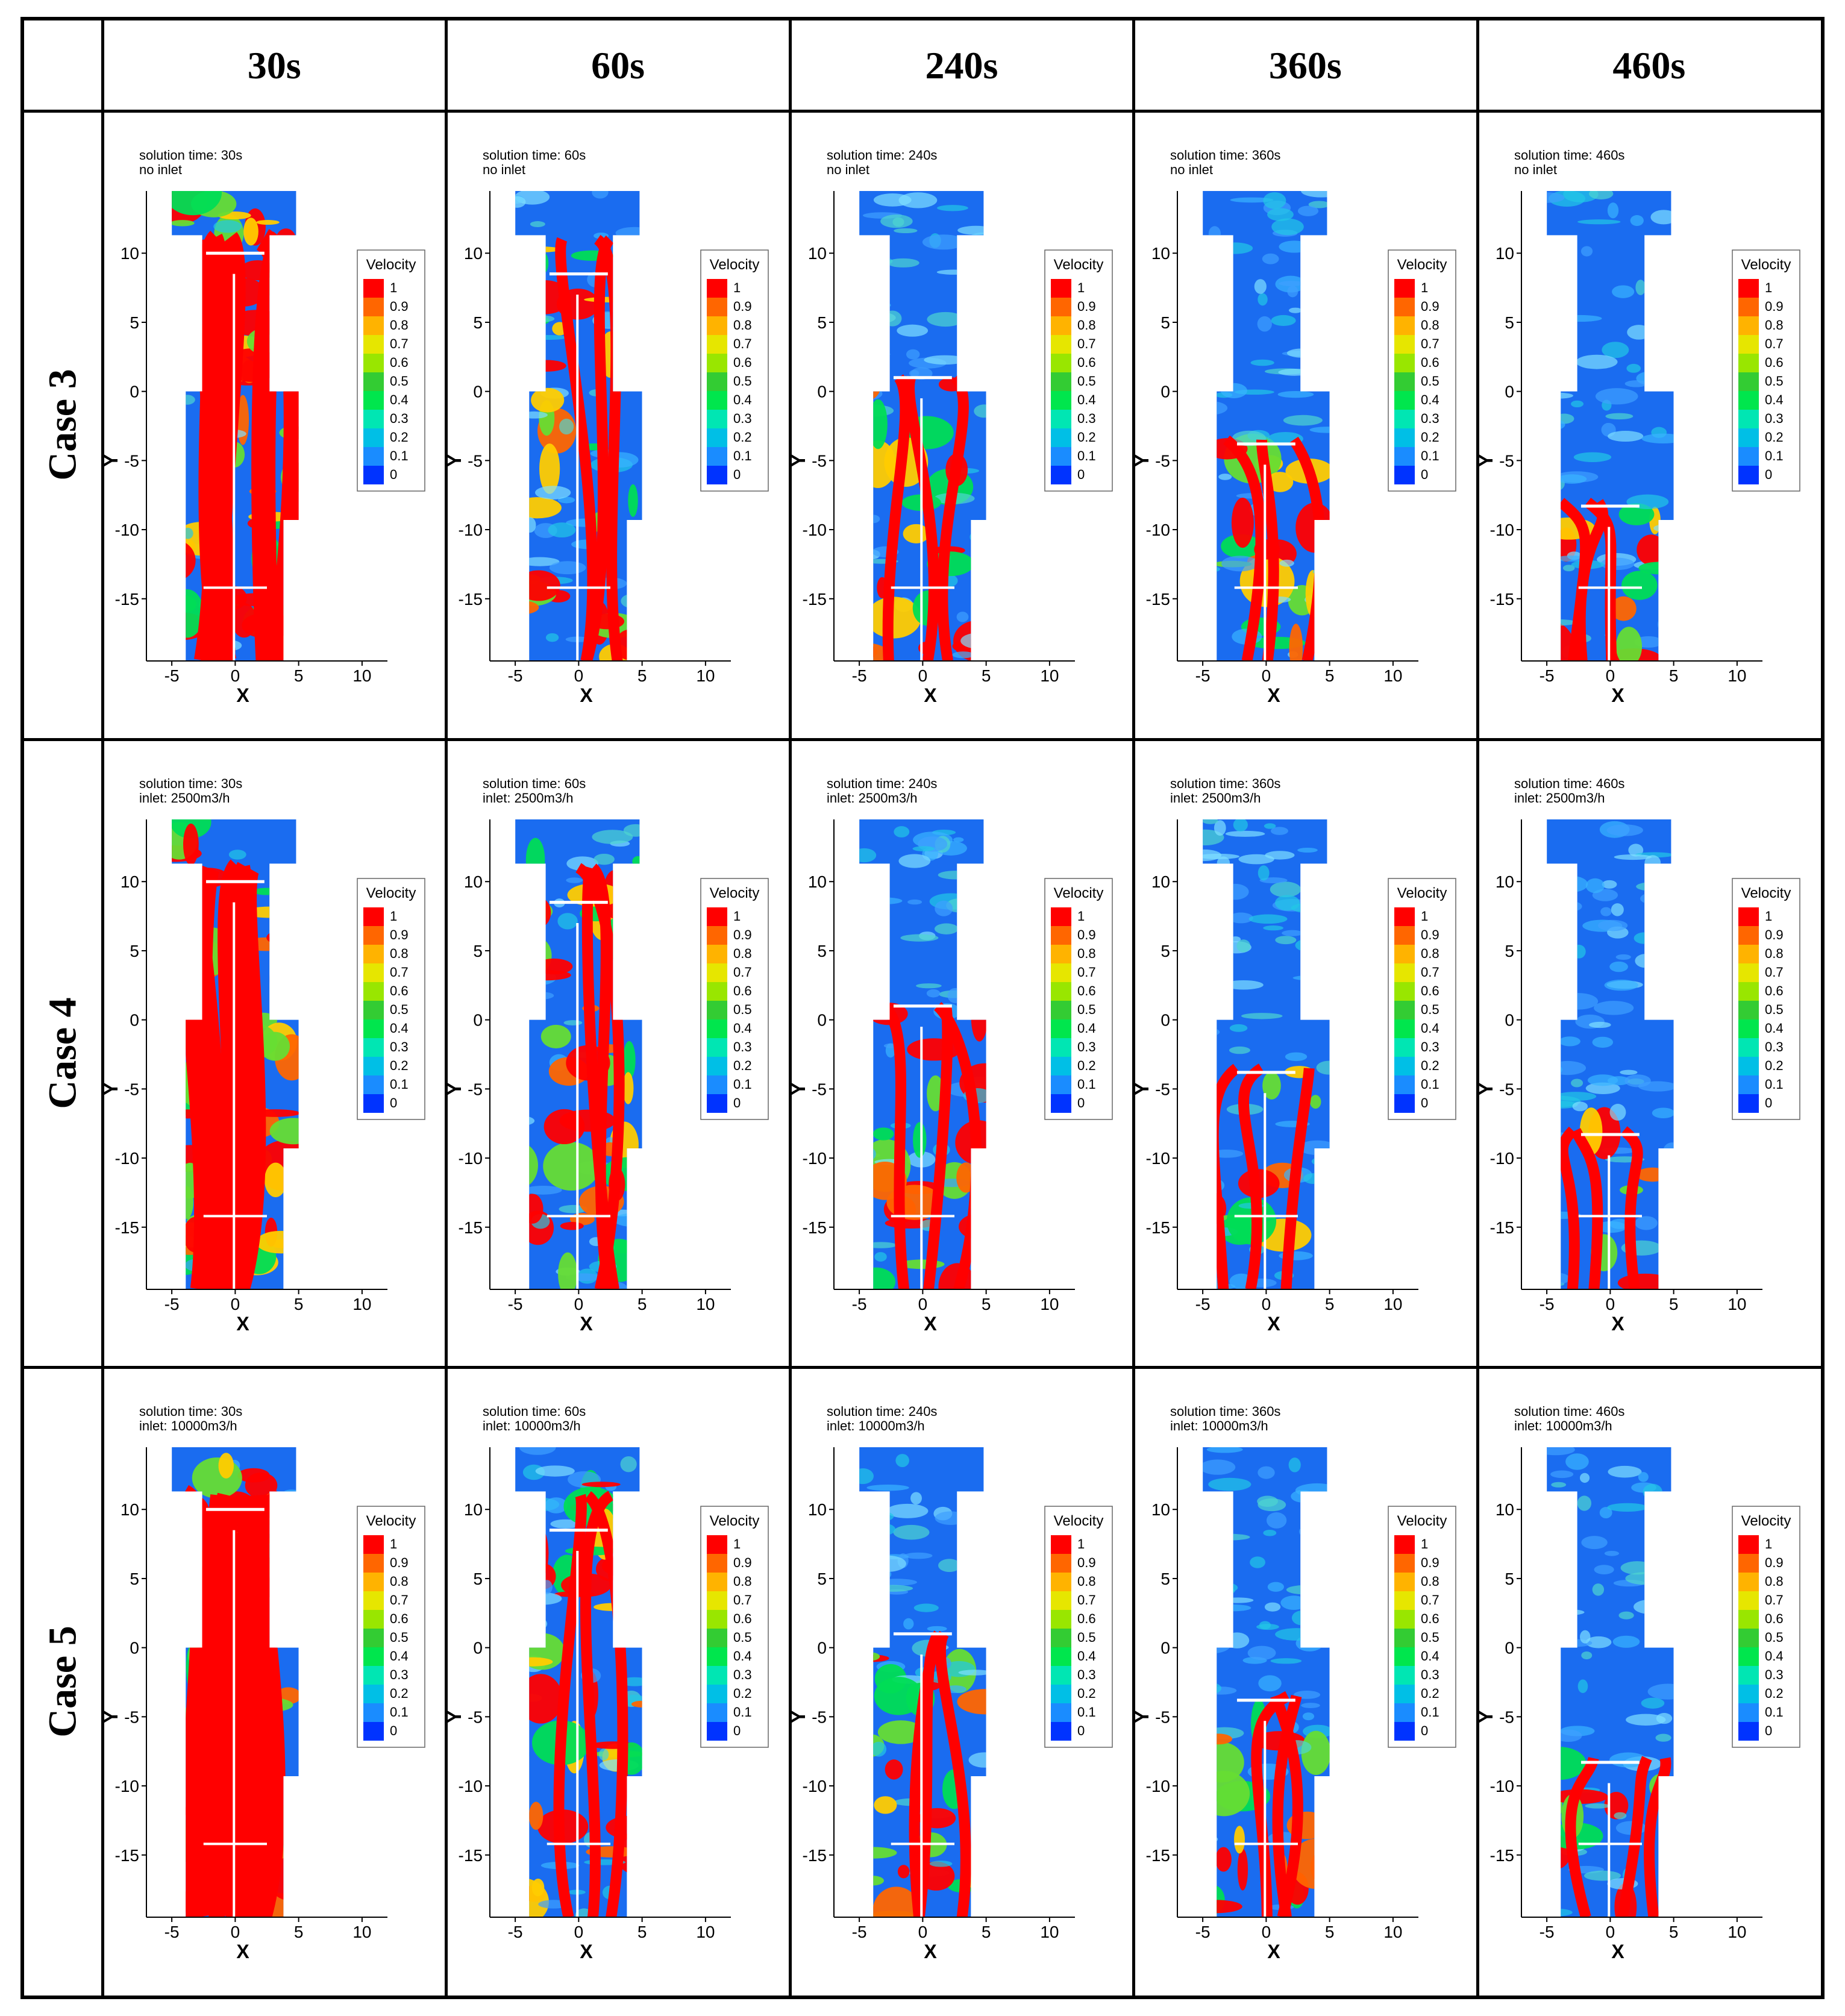 The height and width of the screenshot is (2016, 1845). What do you see at coordinates (63, 425) in the screenshot?
I see `row-header-label: Case 3` at bounding box center [63, 425].